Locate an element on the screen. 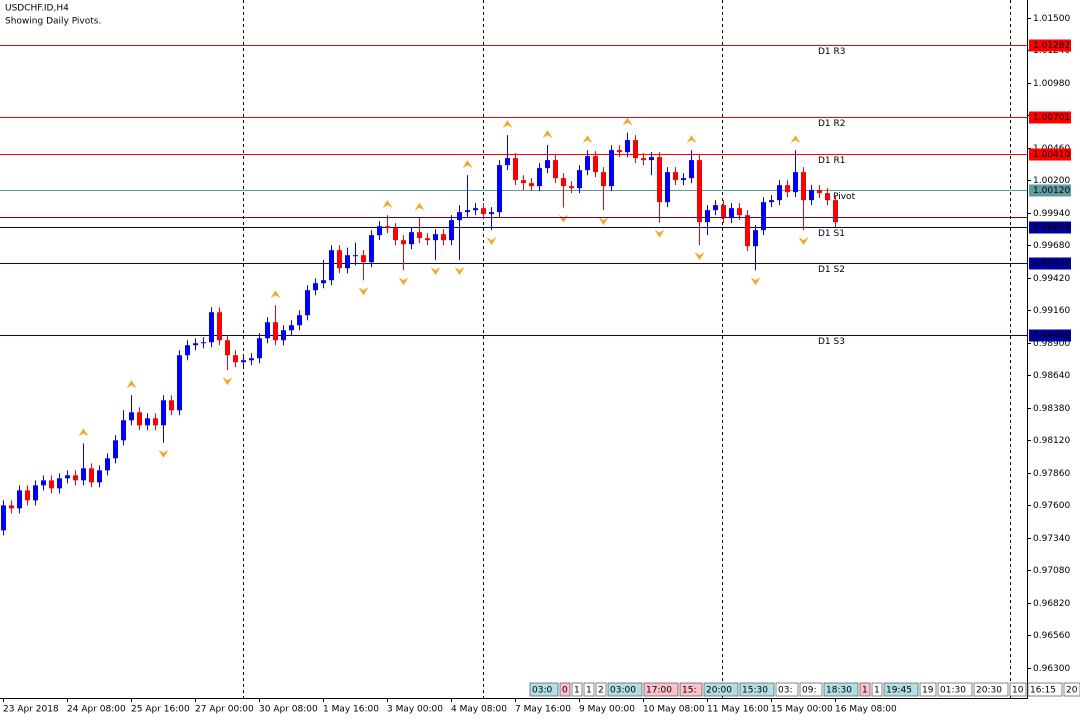 This screenshot has height=720, width=1080. session-button-label: 18:30 is located at coordinates (839, 691).